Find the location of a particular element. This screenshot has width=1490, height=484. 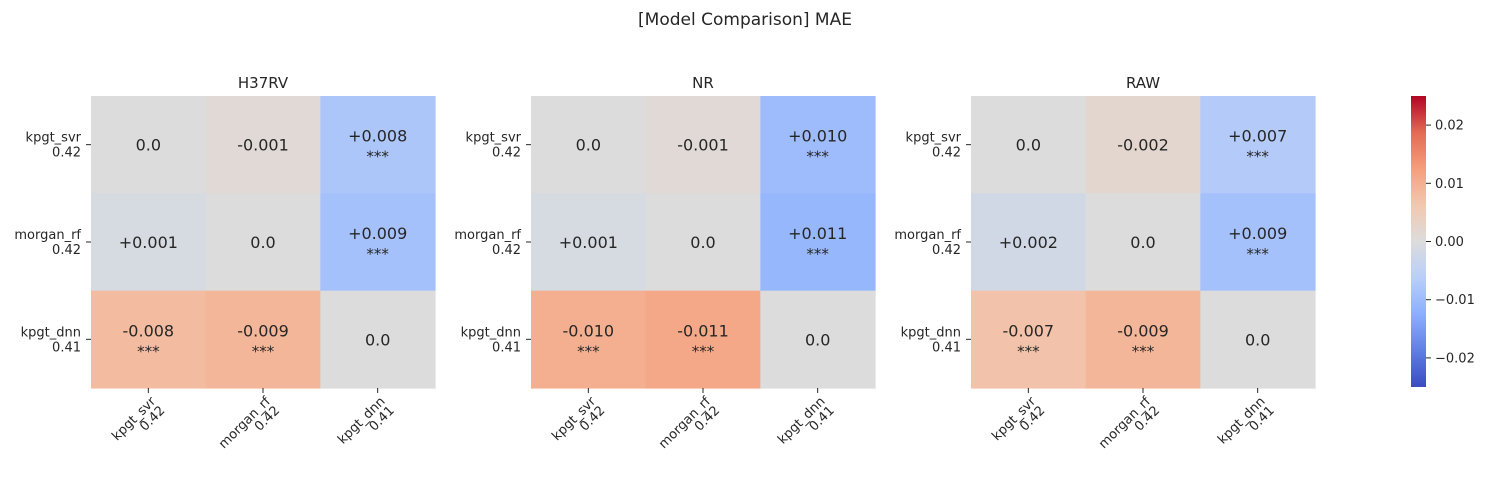

panel-title: H37RV is located at coordinates (263, 83).